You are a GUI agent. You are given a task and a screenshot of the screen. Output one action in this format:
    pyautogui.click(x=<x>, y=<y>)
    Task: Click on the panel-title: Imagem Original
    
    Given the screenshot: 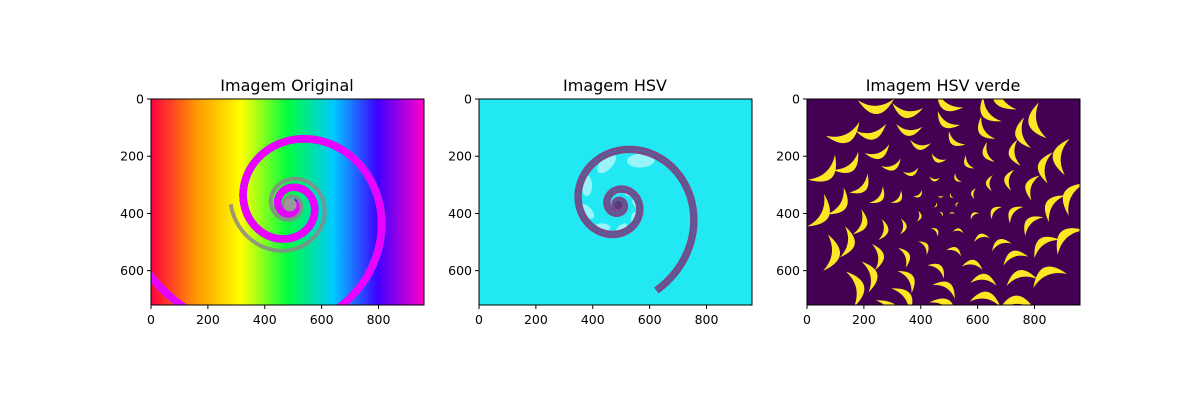 What is the action you would take?
    pyautogui.click(x=286, y=85)
    